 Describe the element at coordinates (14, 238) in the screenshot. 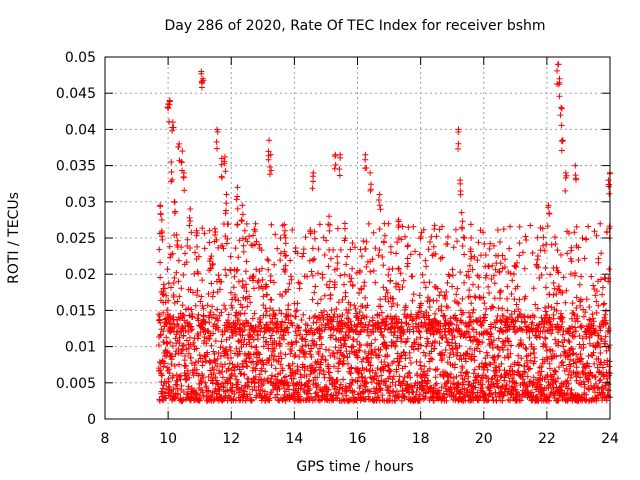

I see `y-axis-label: ROTI / TECUs` at that location.